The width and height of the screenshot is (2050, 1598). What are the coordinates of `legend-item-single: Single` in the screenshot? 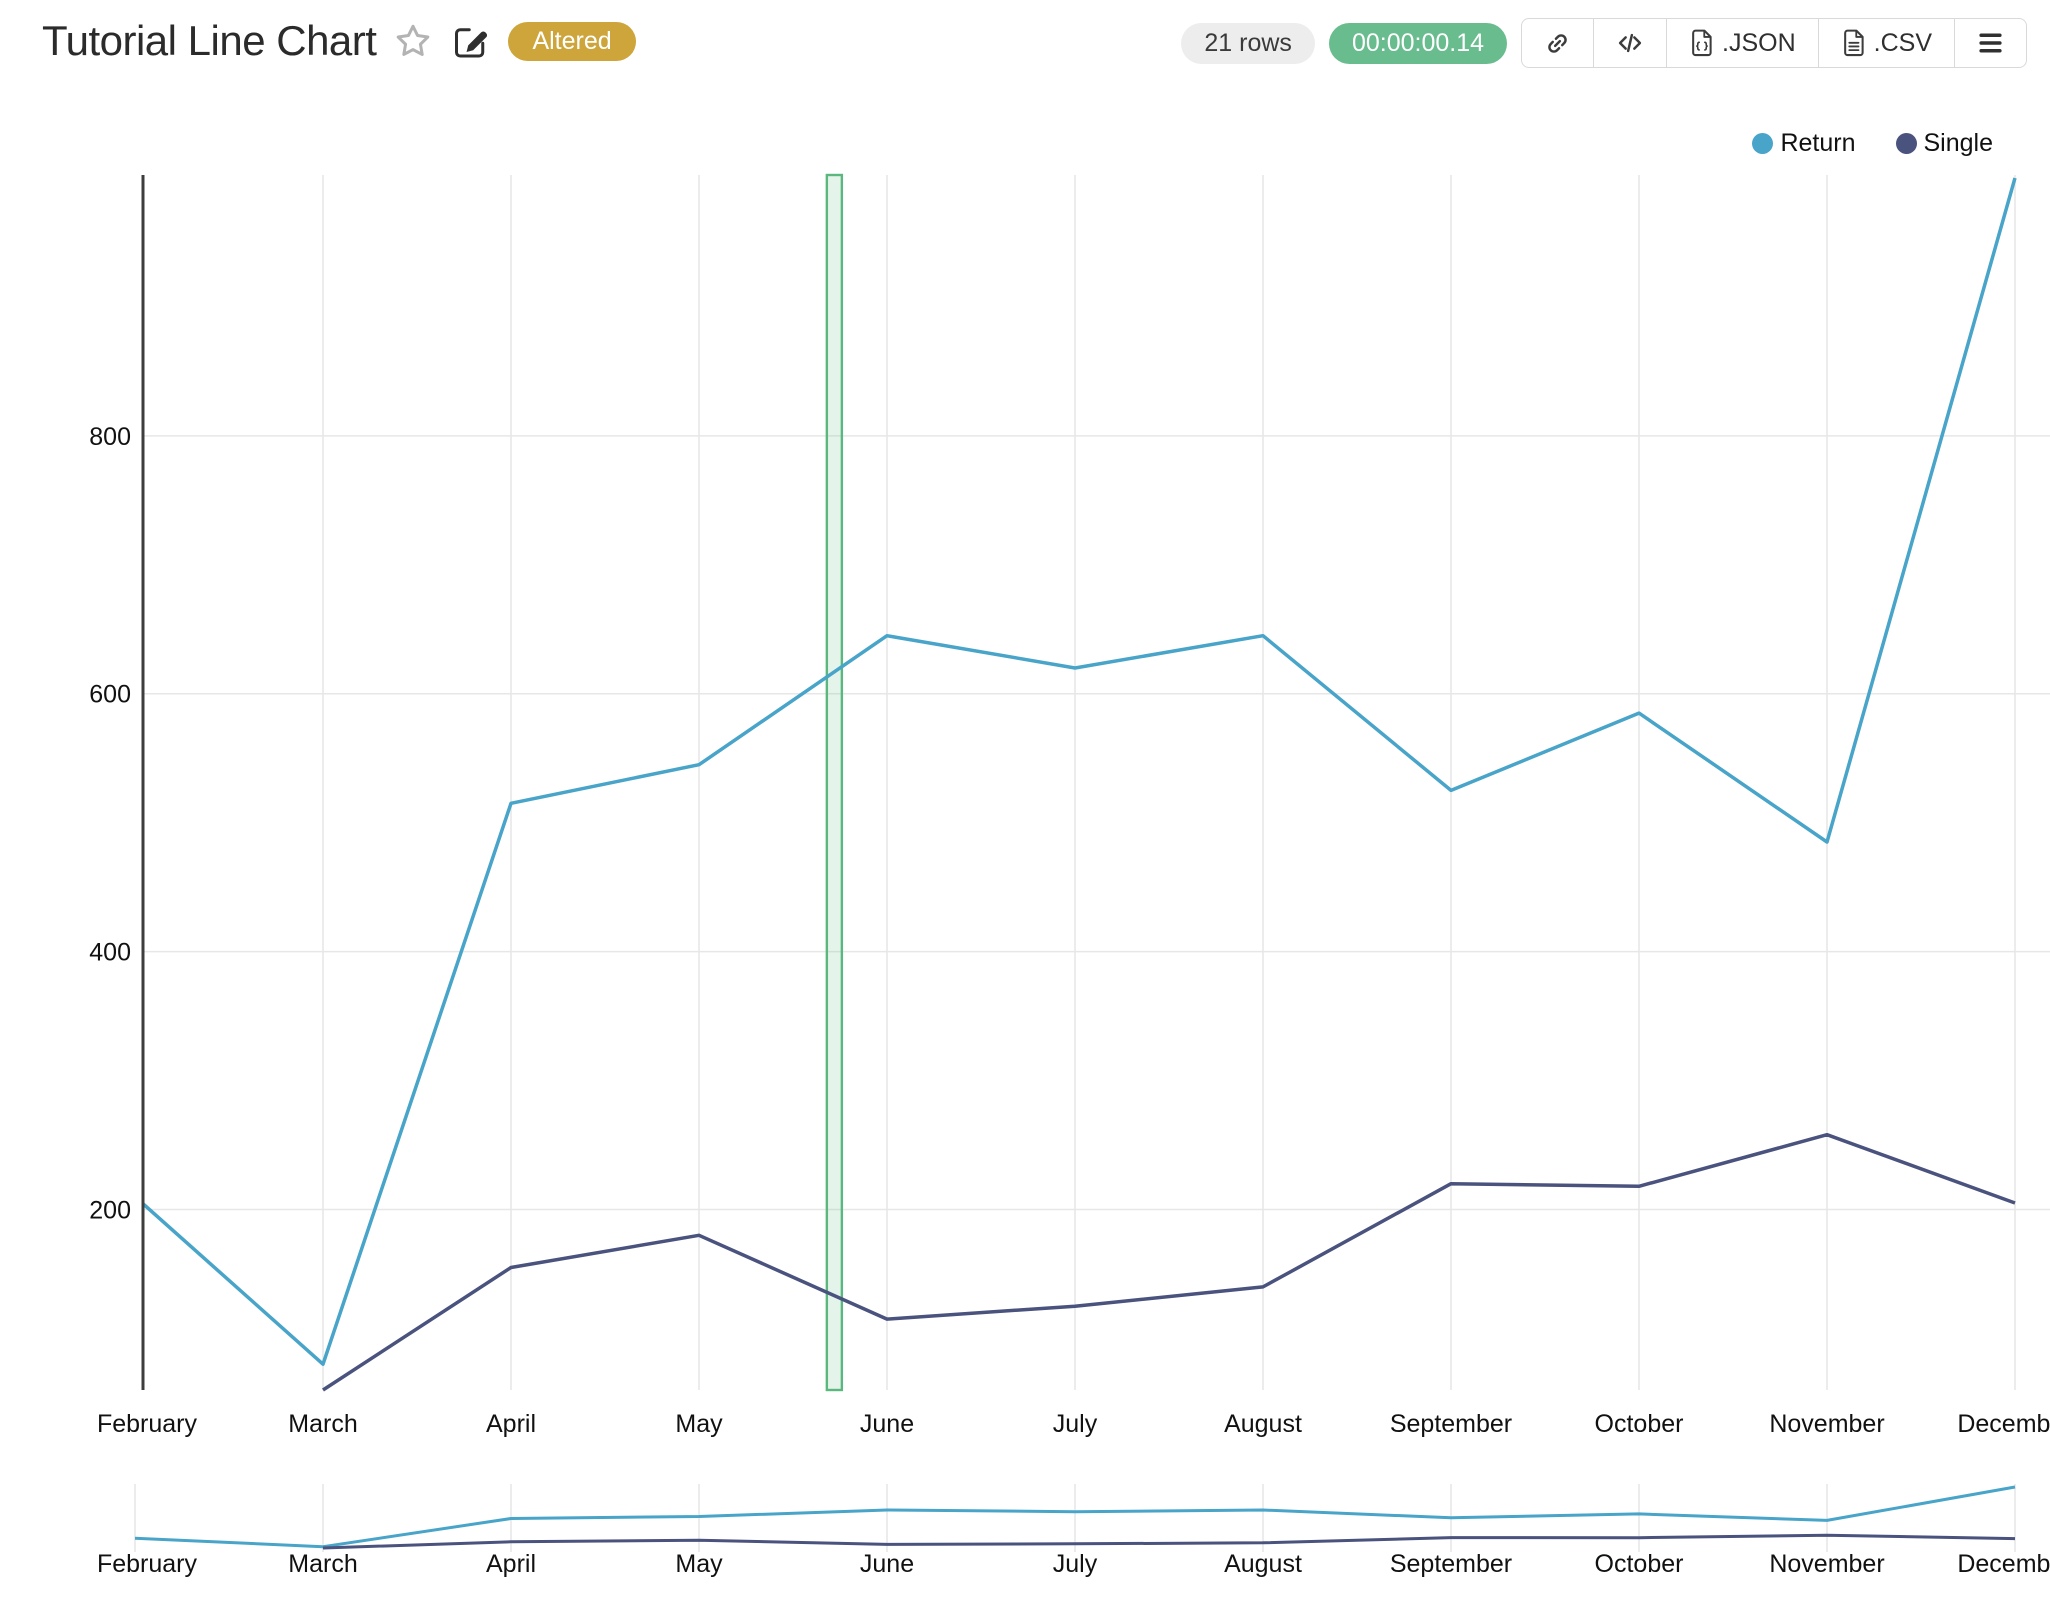 It's located at (1944, 143).